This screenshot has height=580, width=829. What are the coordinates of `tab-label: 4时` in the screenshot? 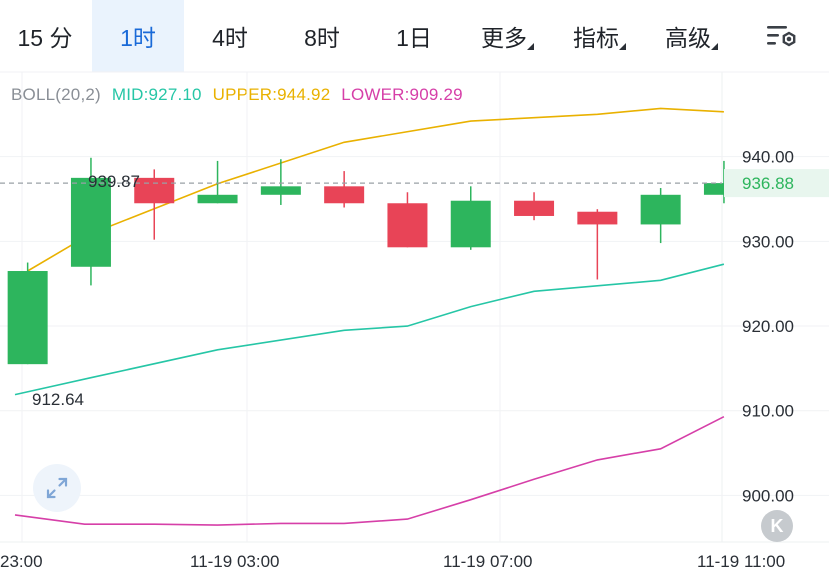 It's located at (230, 38).